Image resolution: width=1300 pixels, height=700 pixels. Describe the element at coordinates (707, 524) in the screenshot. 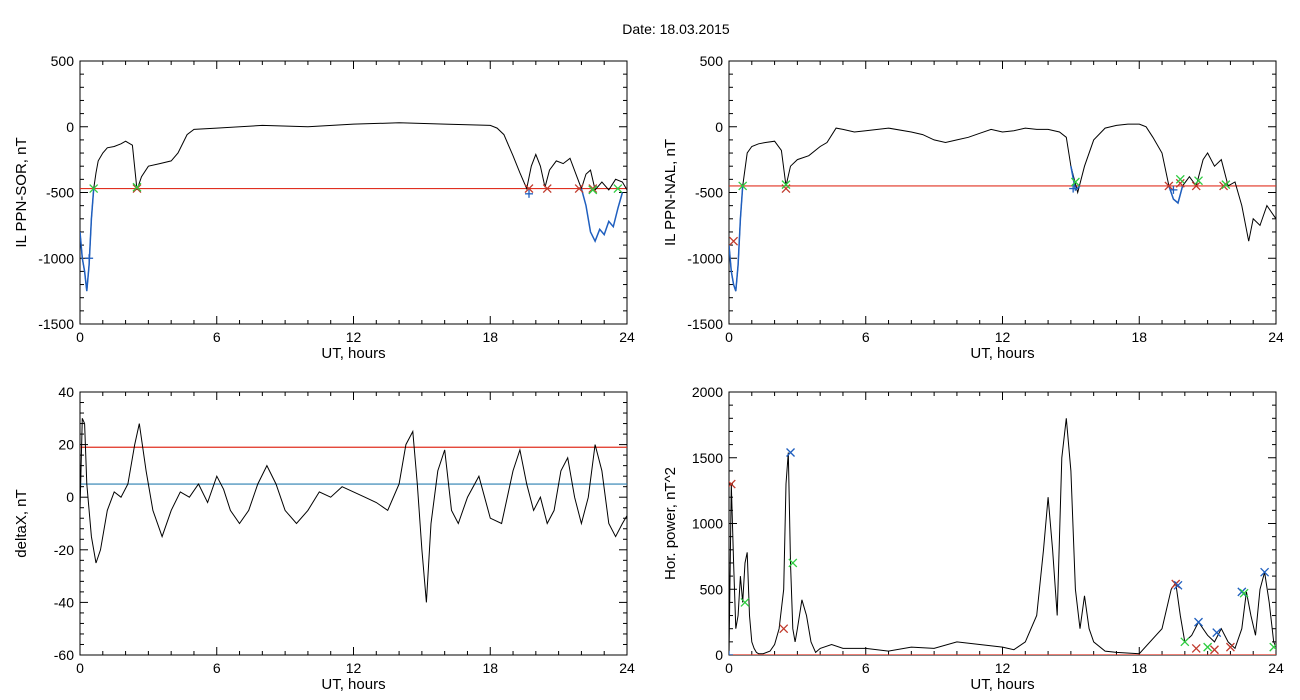

I see `y-tick-label: 1000` at that location.